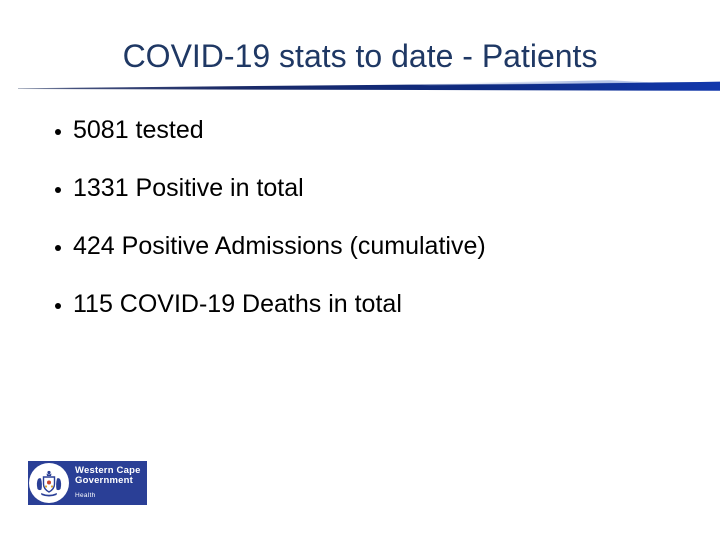 The width and height of the screenshot is (720, 540). Describe the element at coordinates (360, 56) in the screenshot. I see `slide-title: COVID-19 stats to date - Patients` at that location.